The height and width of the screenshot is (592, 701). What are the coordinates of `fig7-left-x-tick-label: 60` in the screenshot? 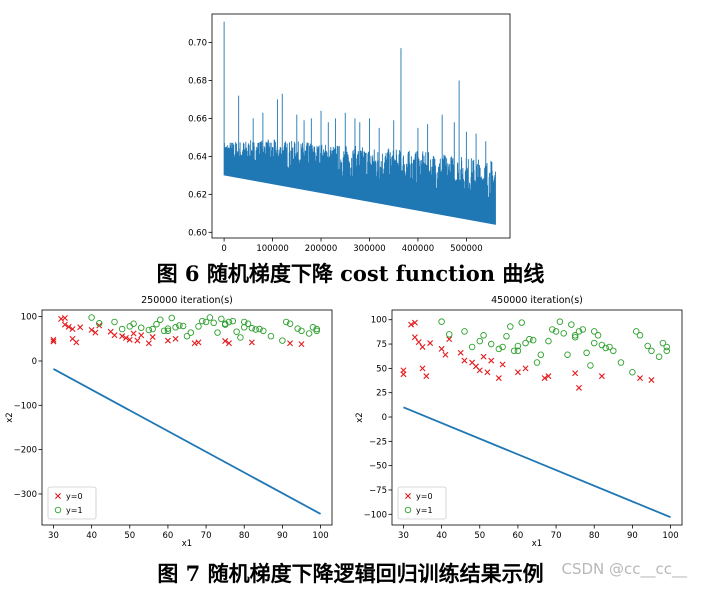 It's located at (168, 536).